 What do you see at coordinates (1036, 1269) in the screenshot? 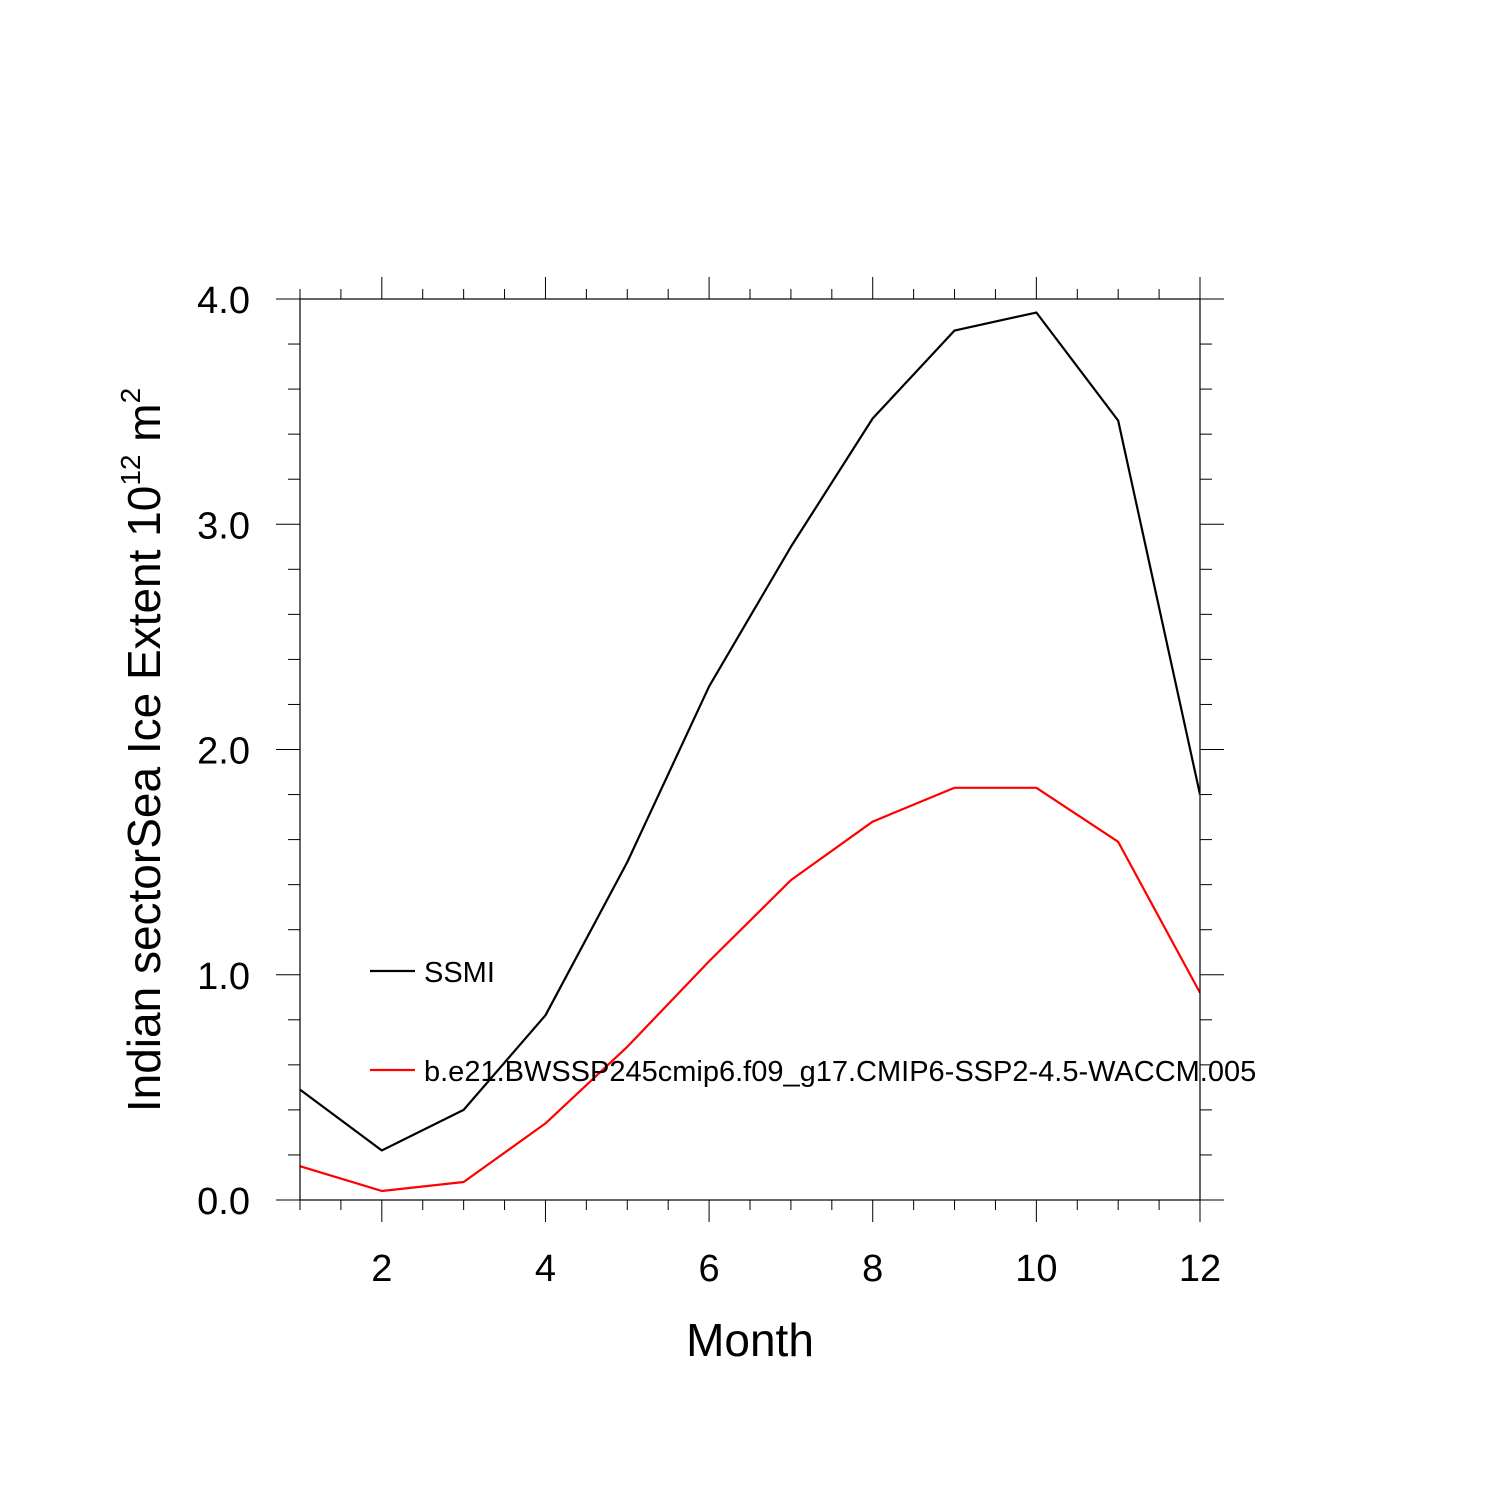
I see `x-tick-label: 10` at bounding box center [1036, 1269].